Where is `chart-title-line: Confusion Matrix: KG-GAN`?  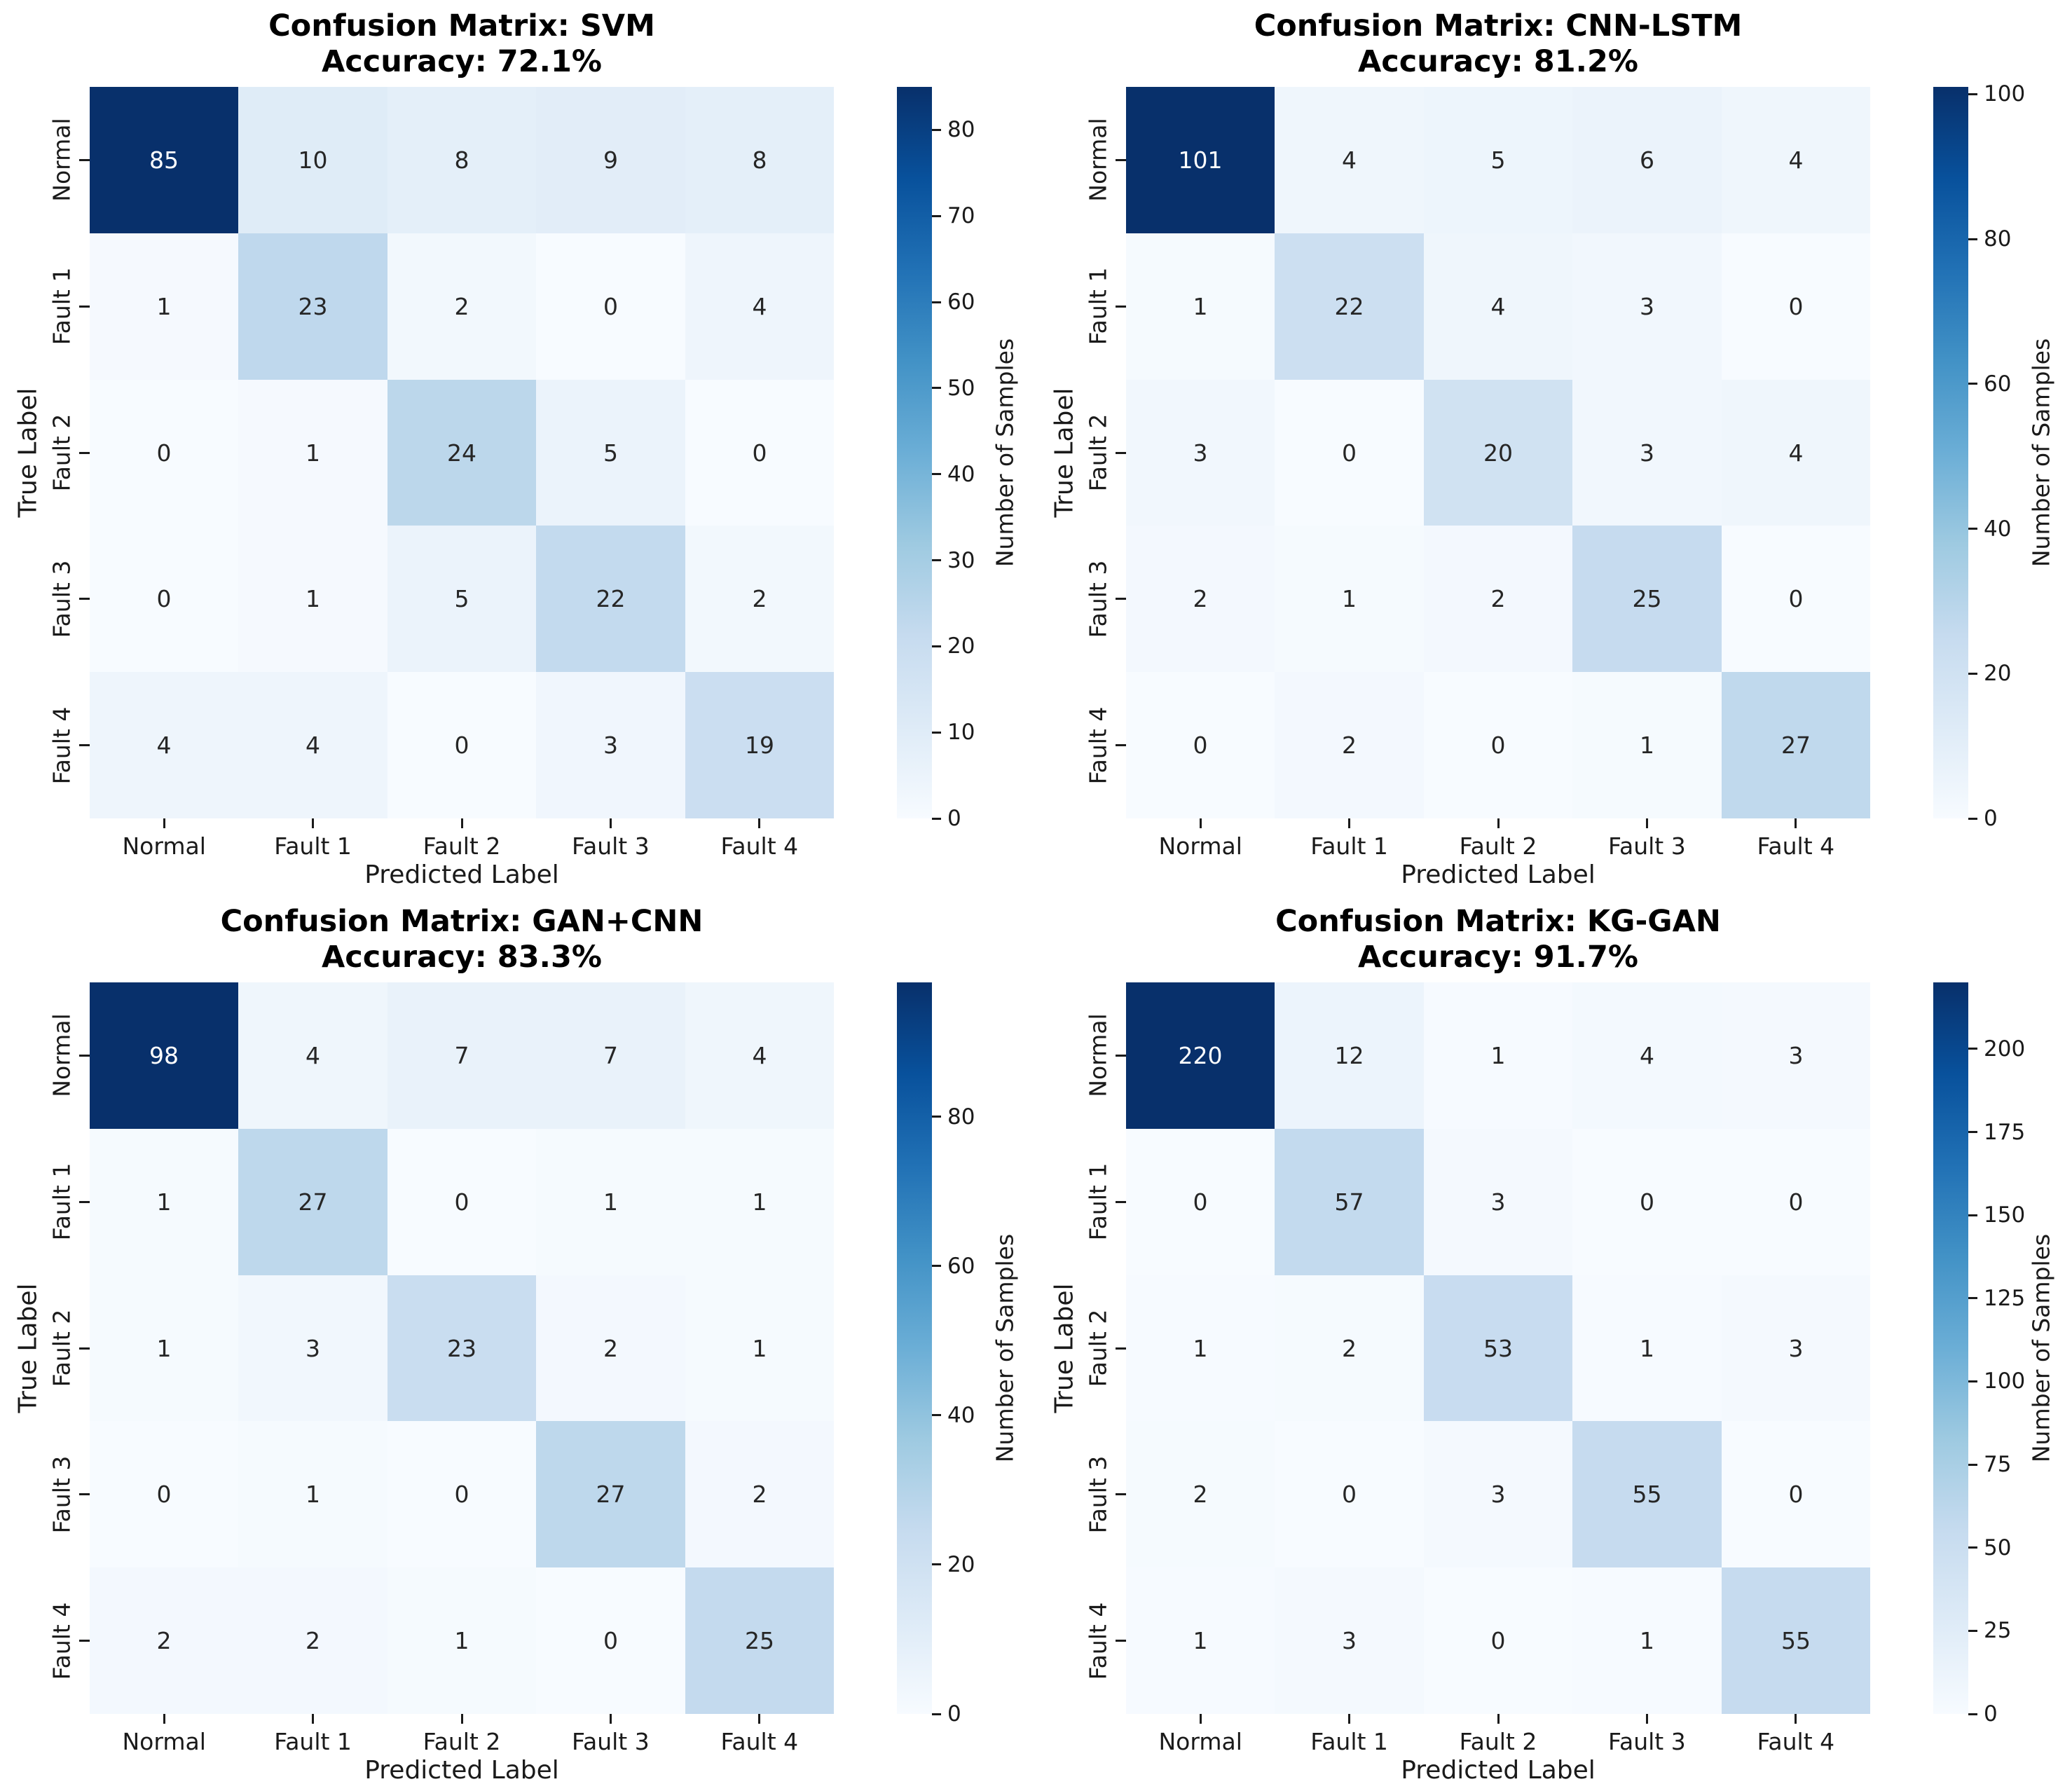 chart-title-line: Confusion Matrix: KG-GAN is located at coordinates (1498, 921).